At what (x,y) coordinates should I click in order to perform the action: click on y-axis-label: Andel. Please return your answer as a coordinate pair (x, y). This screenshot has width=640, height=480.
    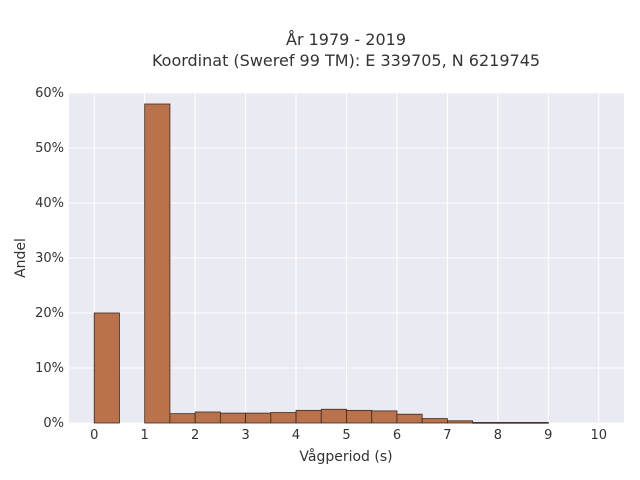
    Looking at the image, I should click on (21, 258).